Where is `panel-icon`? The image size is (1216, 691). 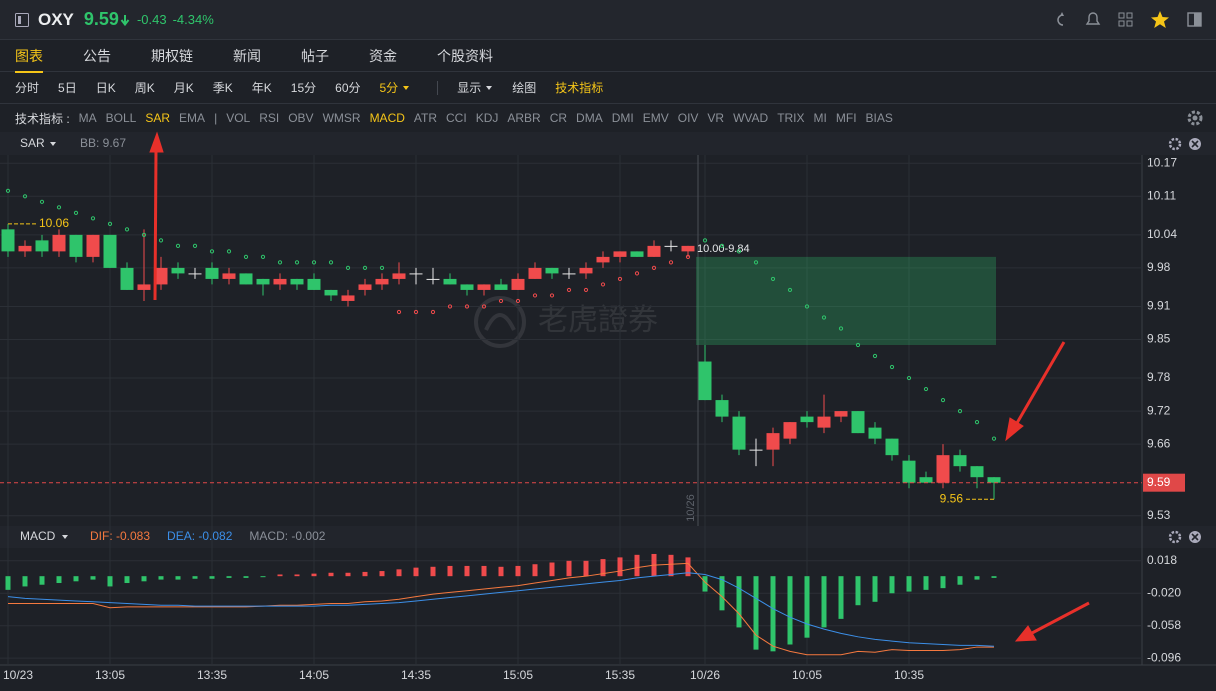 panel-icon is located at coordinates (22, 20).